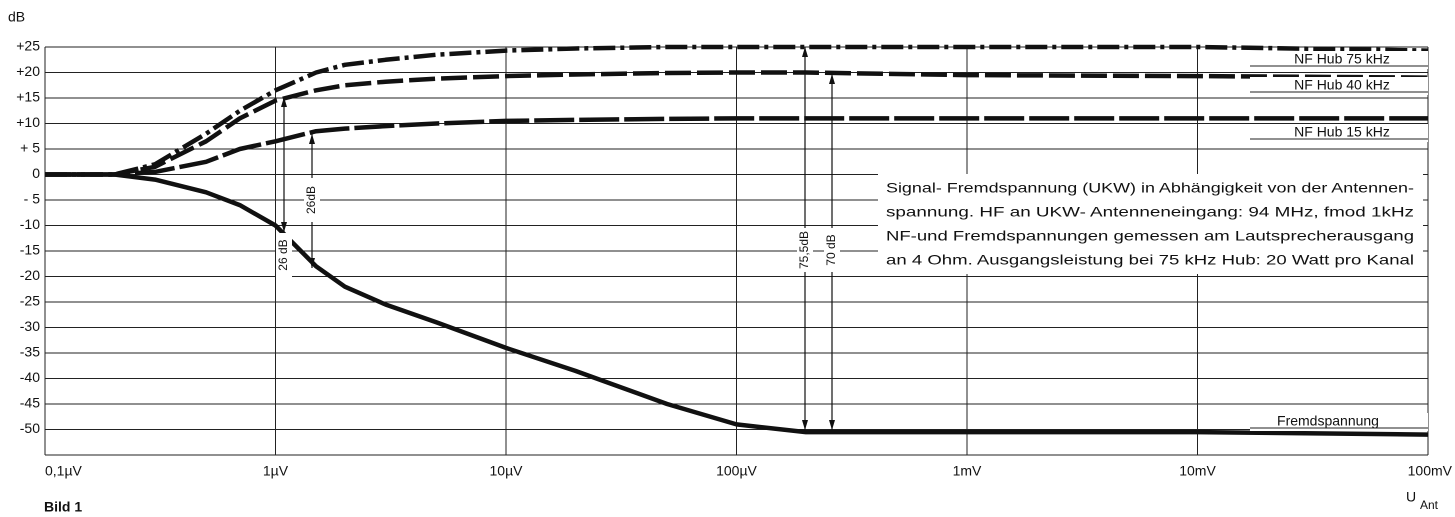 This screenshot has height=517, width=1455. What do you see at coordinates (30, 148) in the screenshot?
I see `y-tick-label: + 5` at bounding box center [30, 148].